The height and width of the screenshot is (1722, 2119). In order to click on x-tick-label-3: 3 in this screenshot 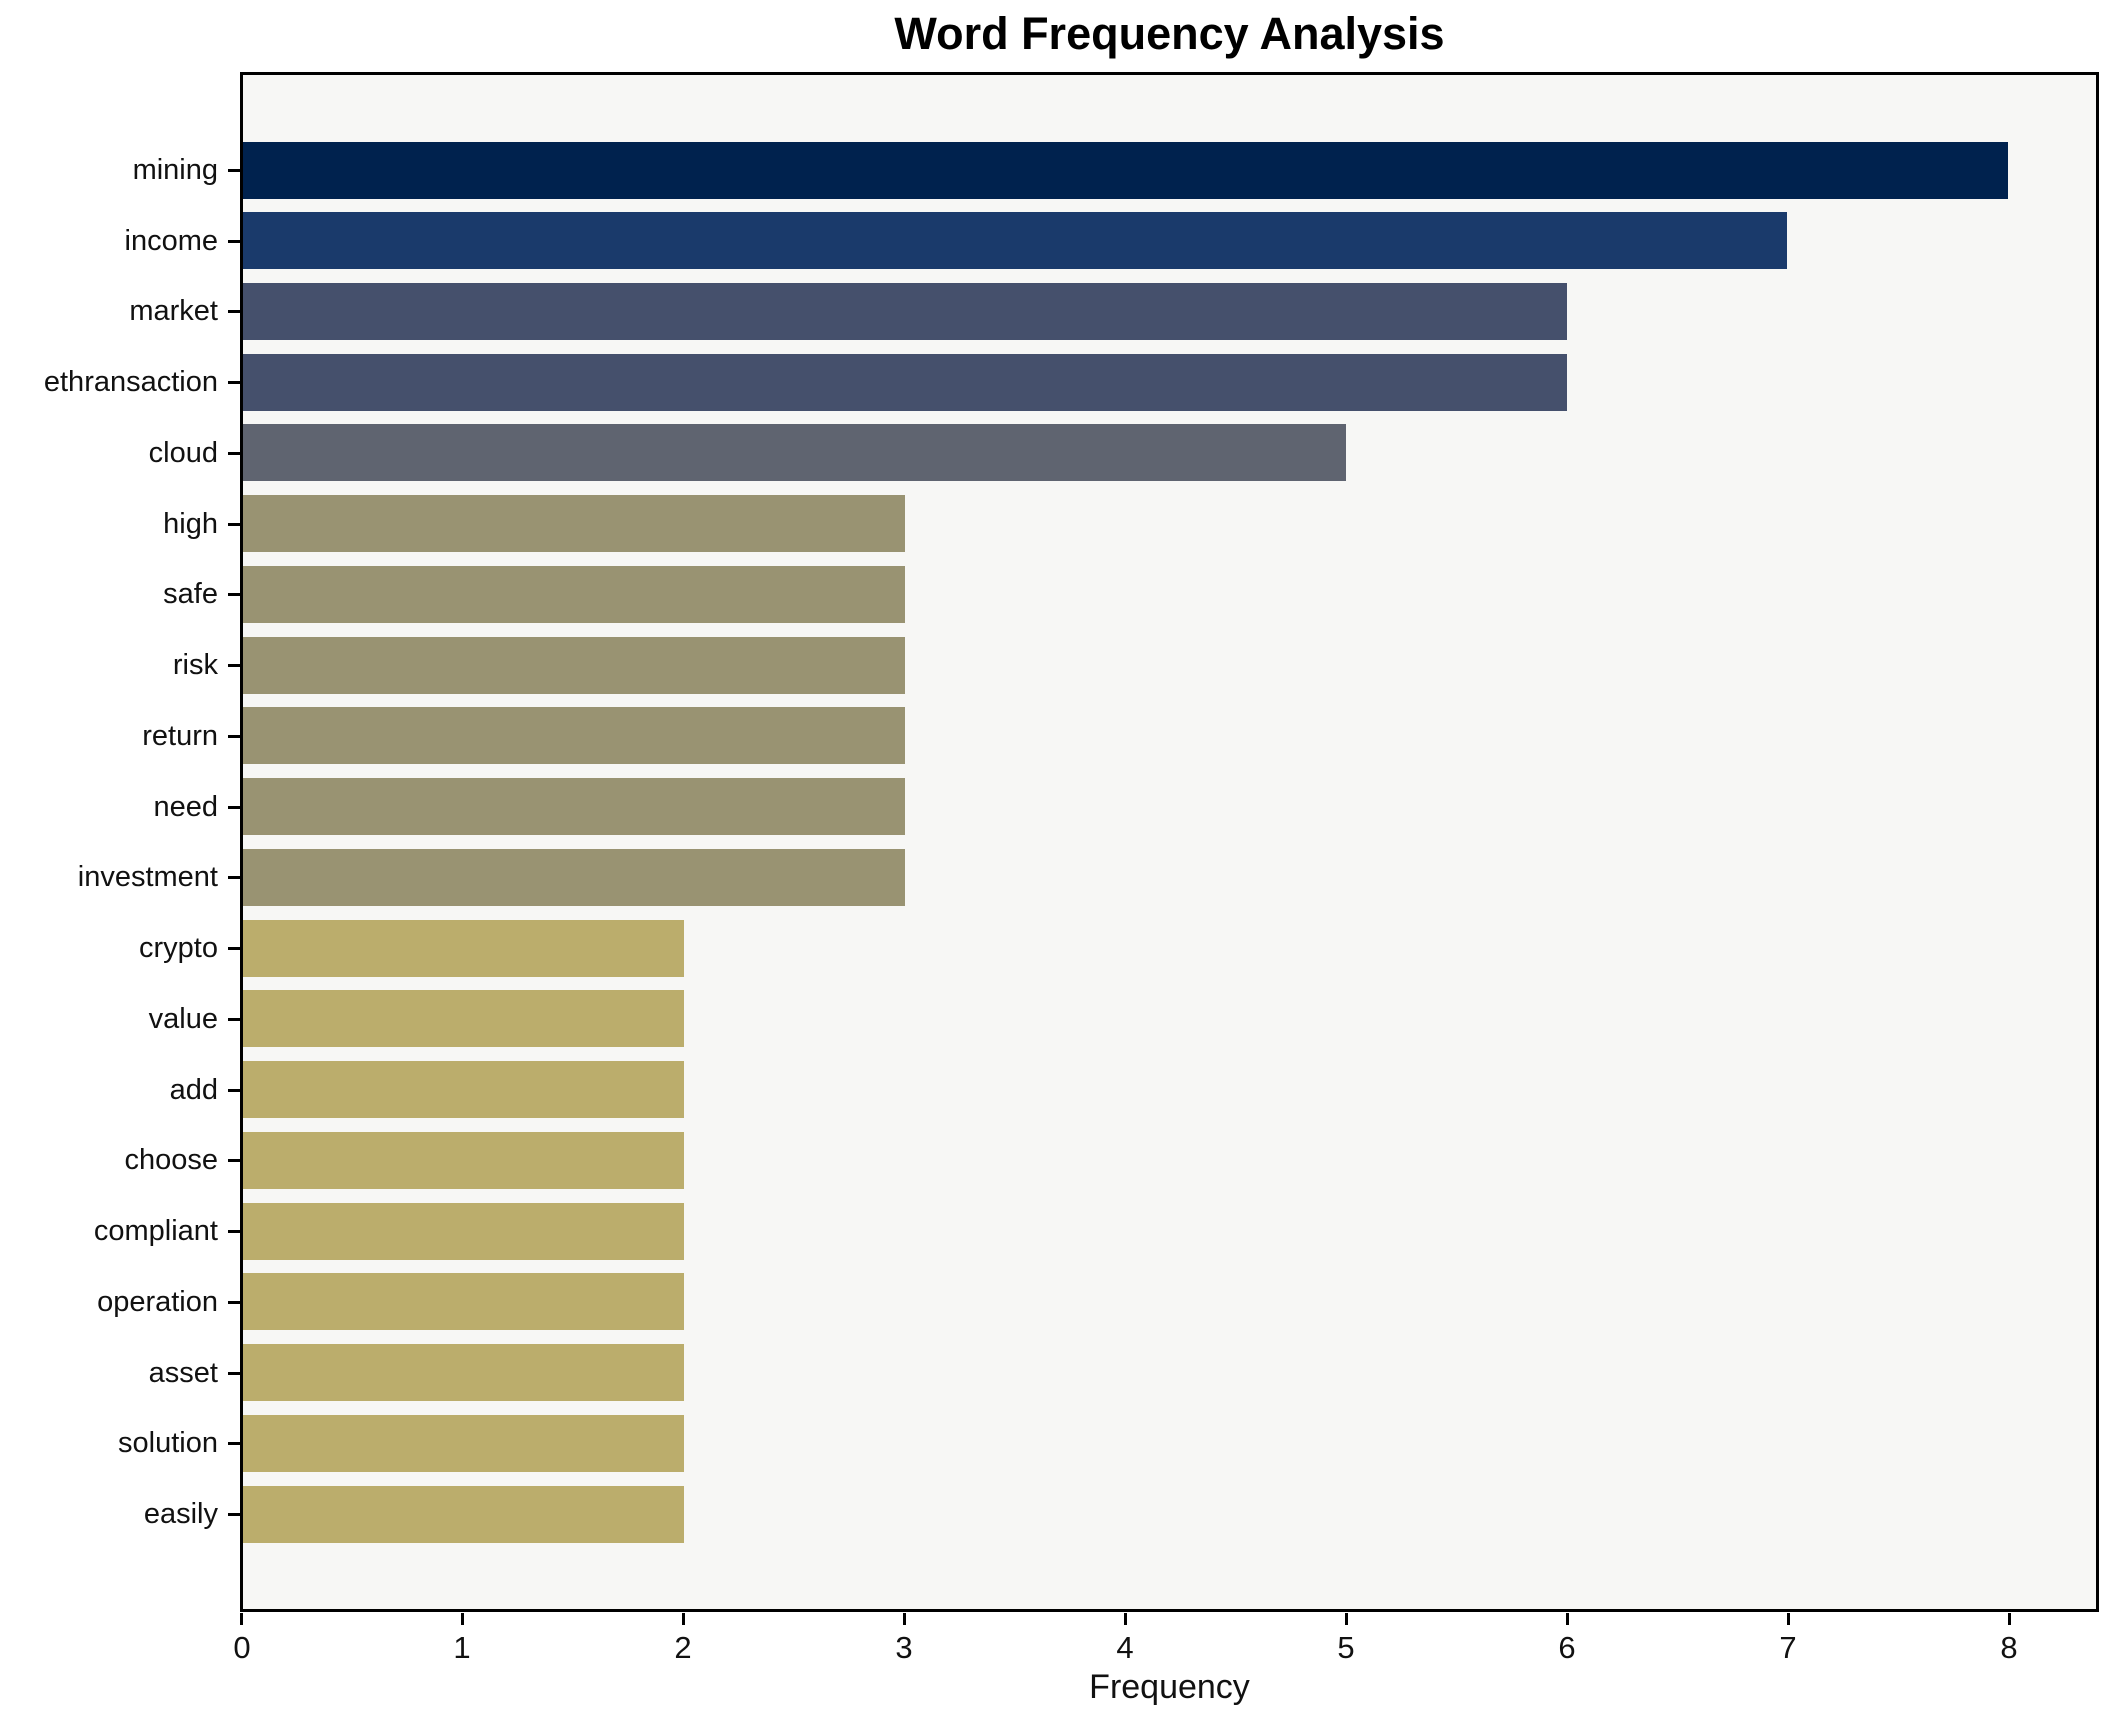, I will do `click(904, 1647)`.